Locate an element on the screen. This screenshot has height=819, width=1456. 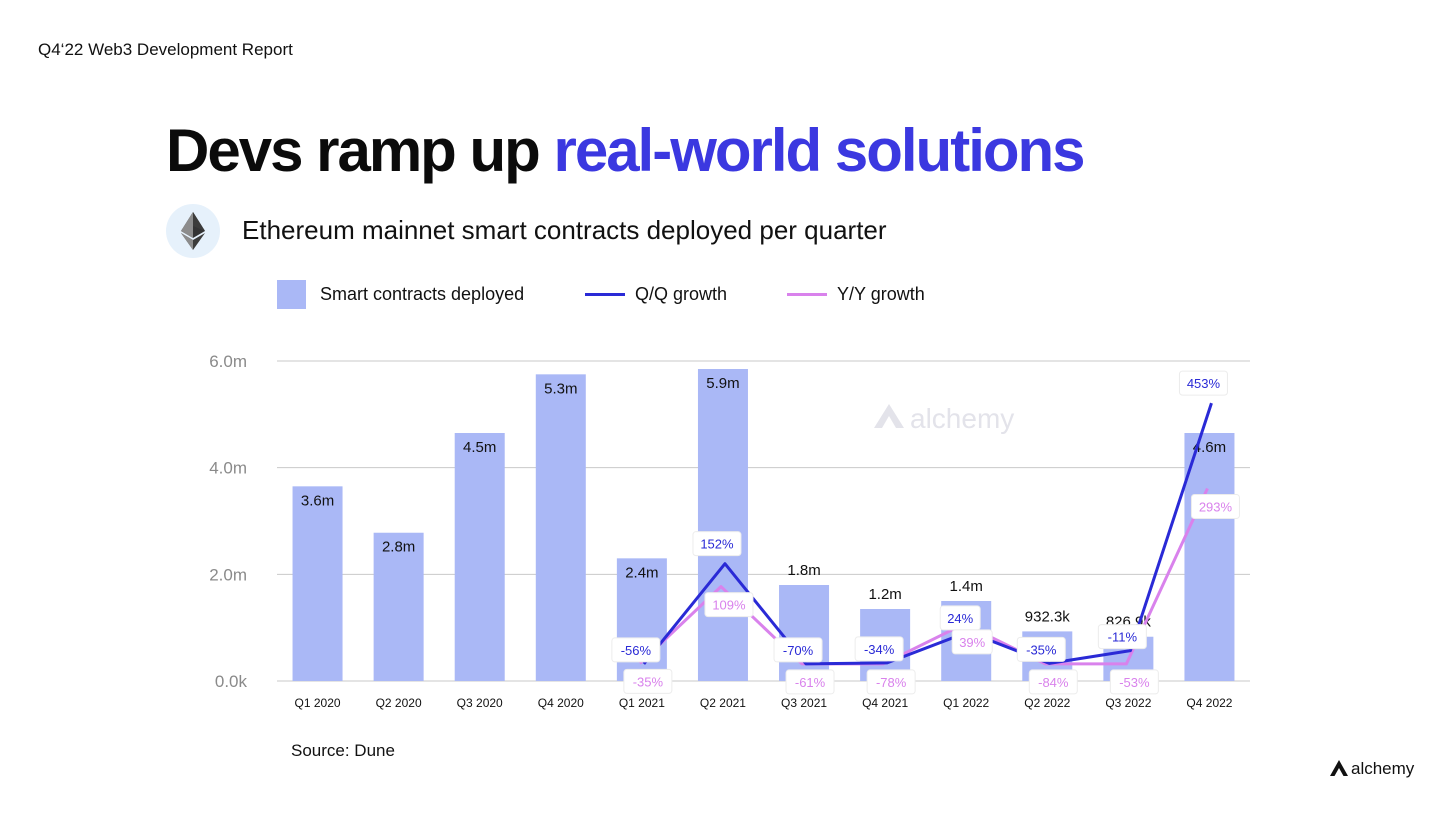
yy-data-label: -61% is located at coordinates (810, 682).